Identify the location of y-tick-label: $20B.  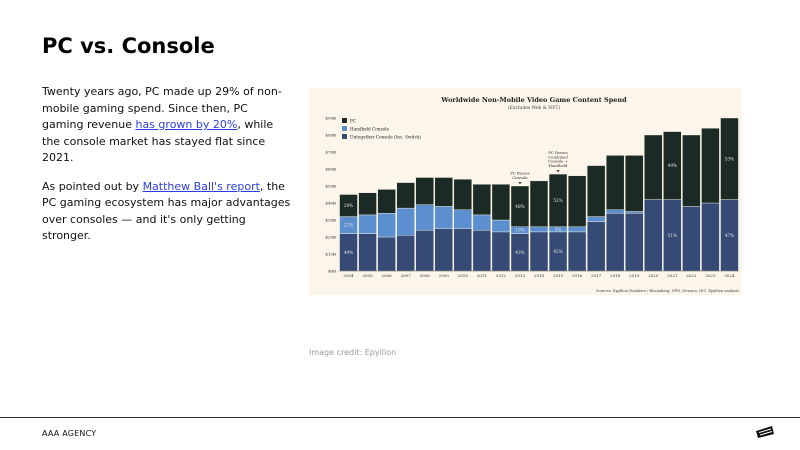
(330, 237).